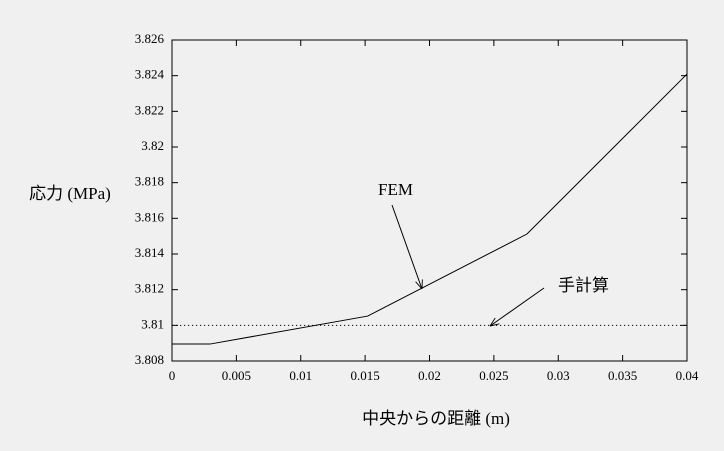  What do you see at coordinates (429, 375) in the screenshot?
I see `x-tick-label: 0.02` at bounding box center [429, 375].